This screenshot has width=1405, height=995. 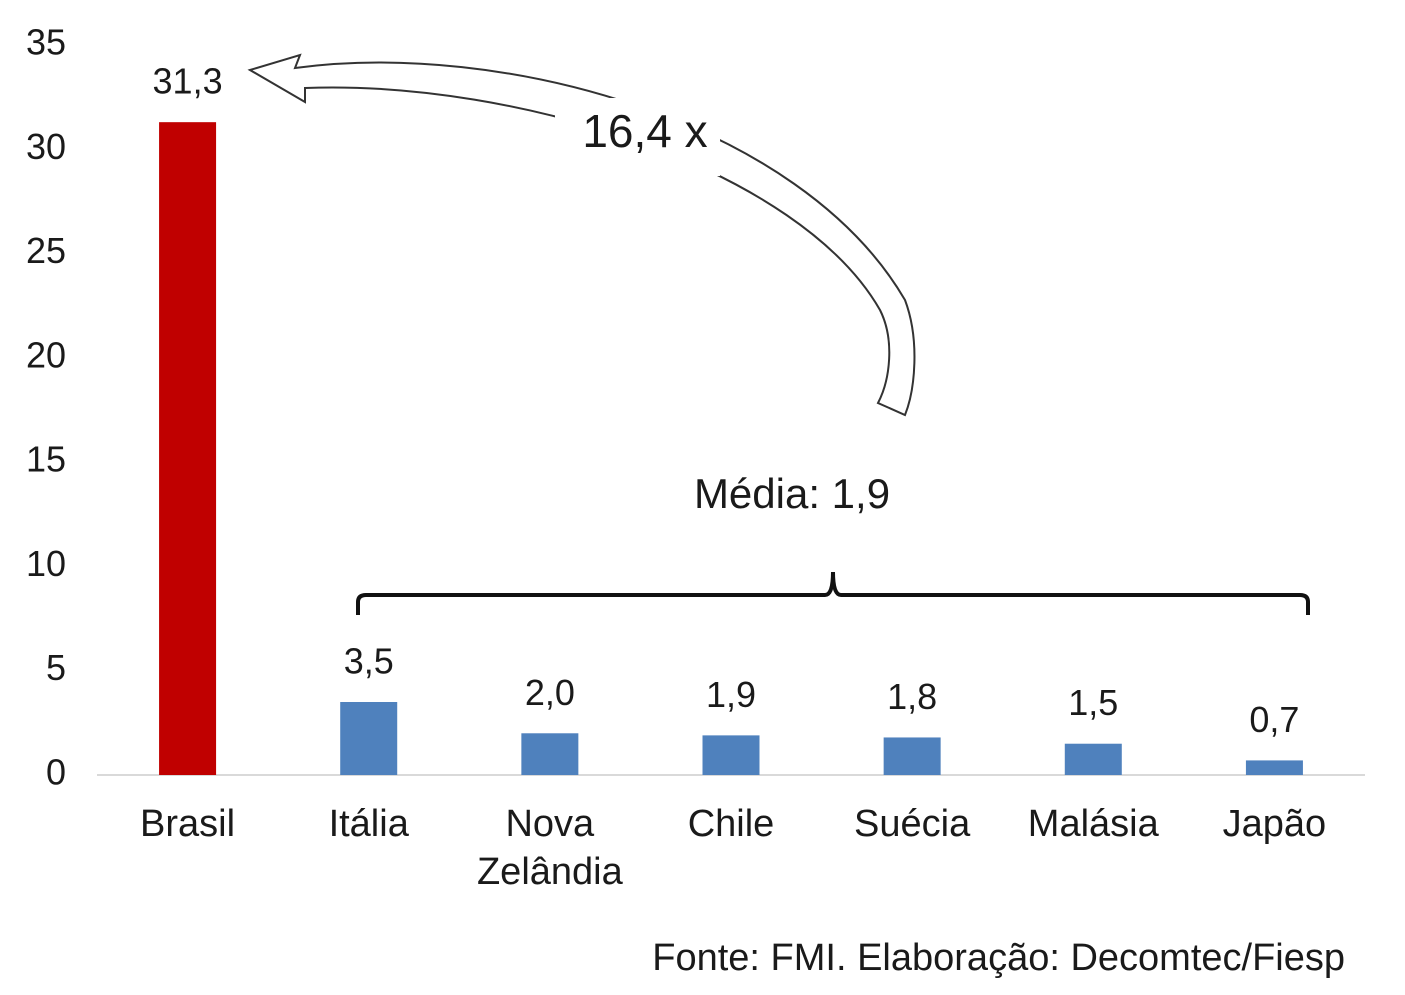 I want to click on x-tick-label: Brasil, so click(x=187, y=824).